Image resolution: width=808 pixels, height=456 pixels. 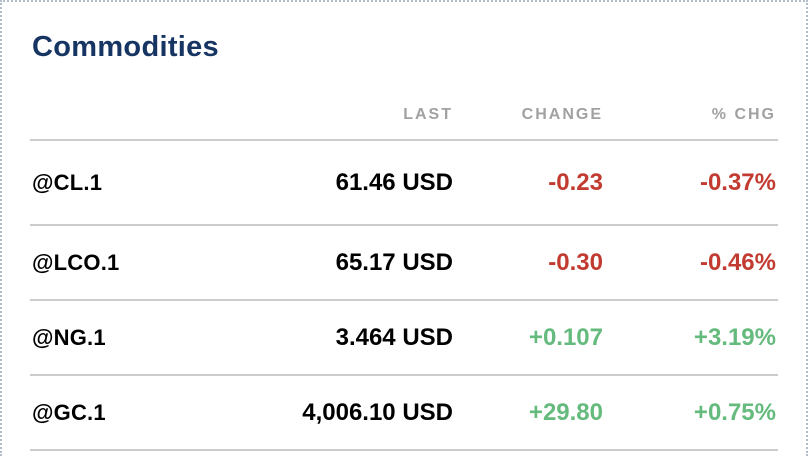 What do you see at coordinates (115, 102) in the screenshot?
I see `column-header-symbol` at bounding box center [115, 102].